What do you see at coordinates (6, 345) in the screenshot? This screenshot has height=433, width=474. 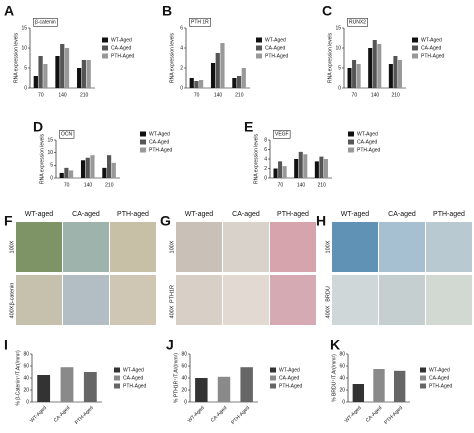 I see `panel-letter: I` at bounding box center [6, 345].